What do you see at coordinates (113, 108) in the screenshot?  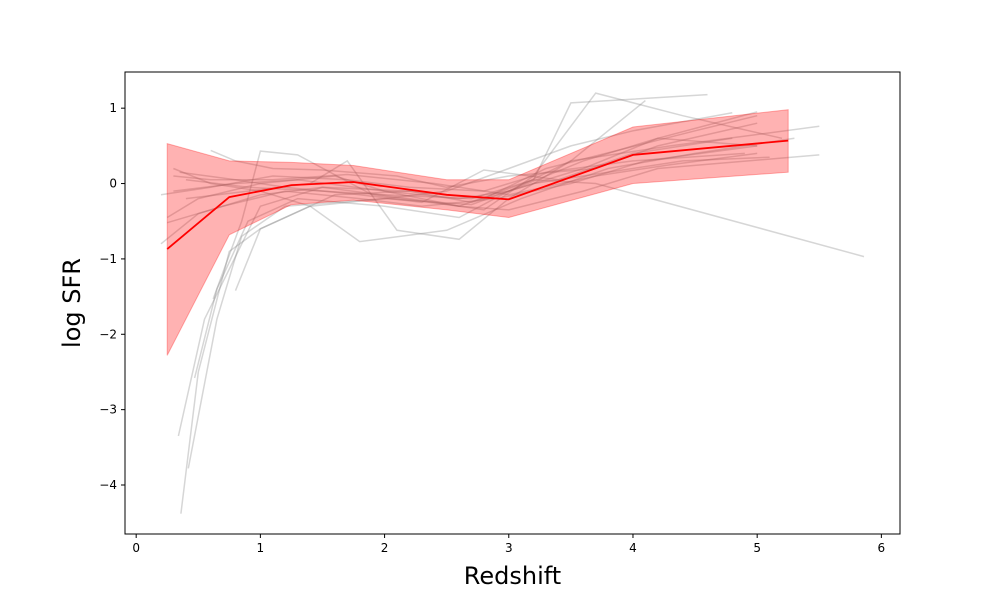 I see `y-tick-label: 1` at bounding box center [113, 108].